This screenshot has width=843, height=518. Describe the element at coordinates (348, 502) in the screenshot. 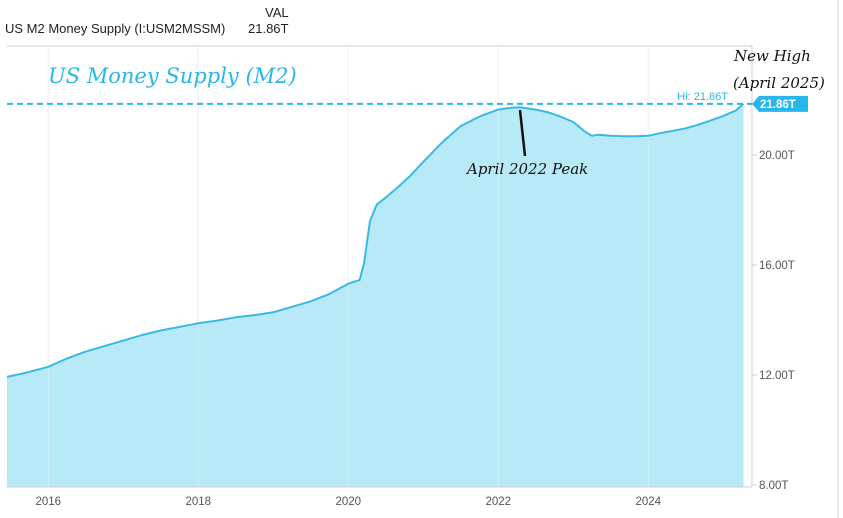

I see `x-tick-label: 2020` at that location.